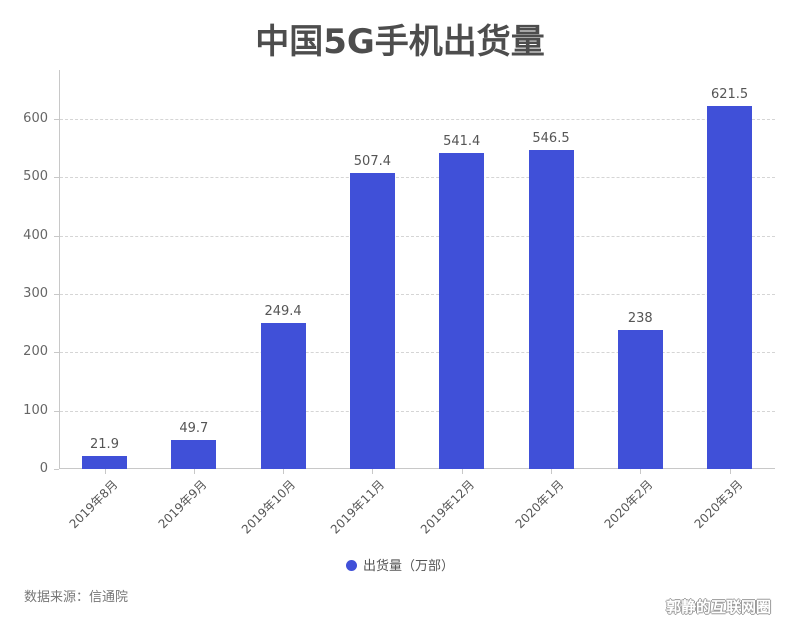 The image size is (800, 627). What do you see at coordinates (35, 118) in the screenshot?
I see `y-tick-label: 600` at bounding box center [35, 118].